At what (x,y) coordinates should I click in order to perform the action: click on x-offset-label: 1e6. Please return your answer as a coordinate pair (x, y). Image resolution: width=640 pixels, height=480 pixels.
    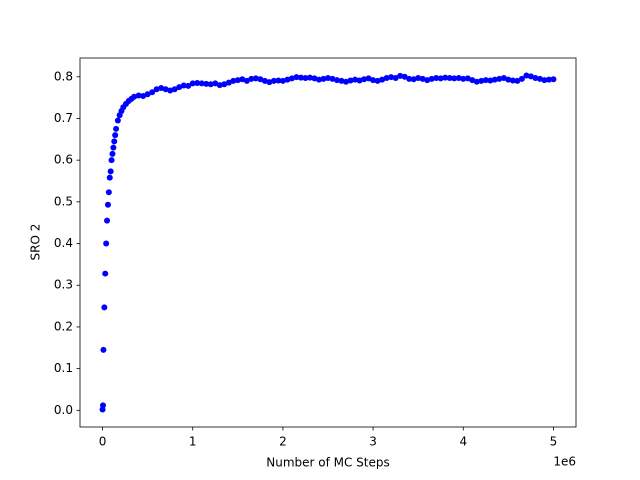
    Looking at the image, I should click on (564, 462).